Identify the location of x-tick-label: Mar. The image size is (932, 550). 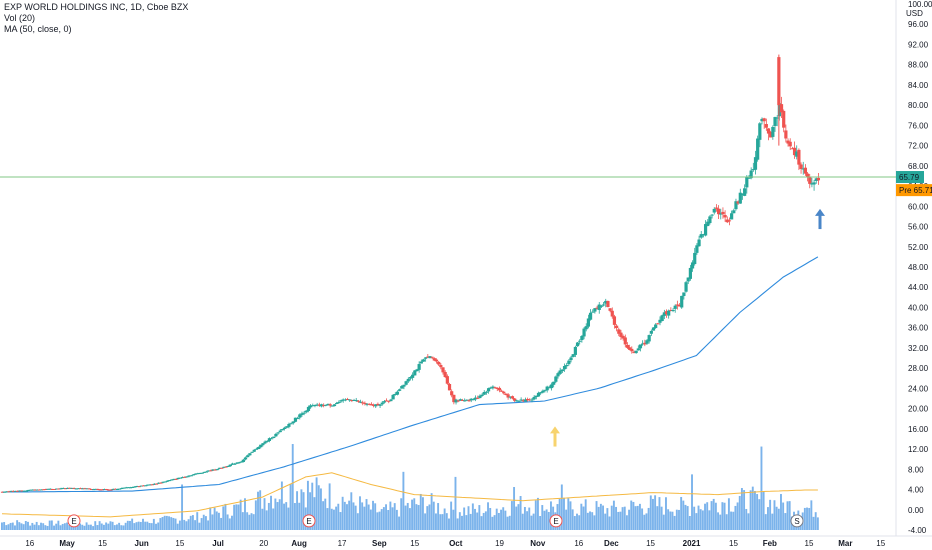
(845, 543).